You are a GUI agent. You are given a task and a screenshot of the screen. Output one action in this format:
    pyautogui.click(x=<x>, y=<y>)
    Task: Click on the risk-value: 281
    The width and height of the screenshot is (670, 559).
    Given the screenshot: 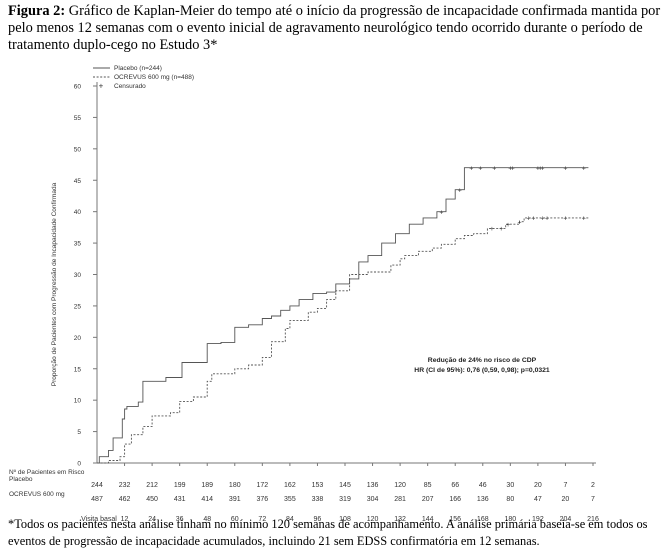 What is the action you would take?
    pyautogui.click(x=400, y=499)
    